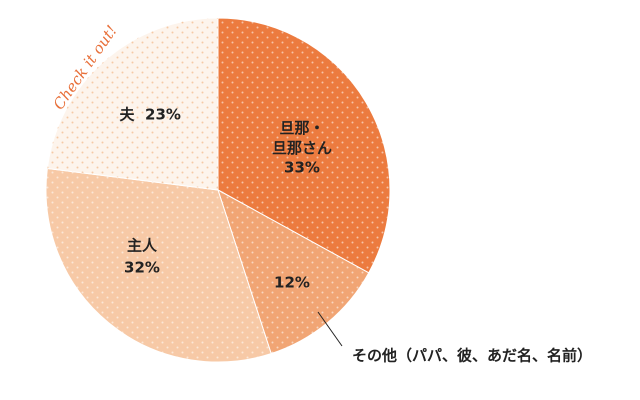  What do you see at coordinates (163, 115) in the screenshot?
I see `value-label: 23%` at bounding box center [163, 115].